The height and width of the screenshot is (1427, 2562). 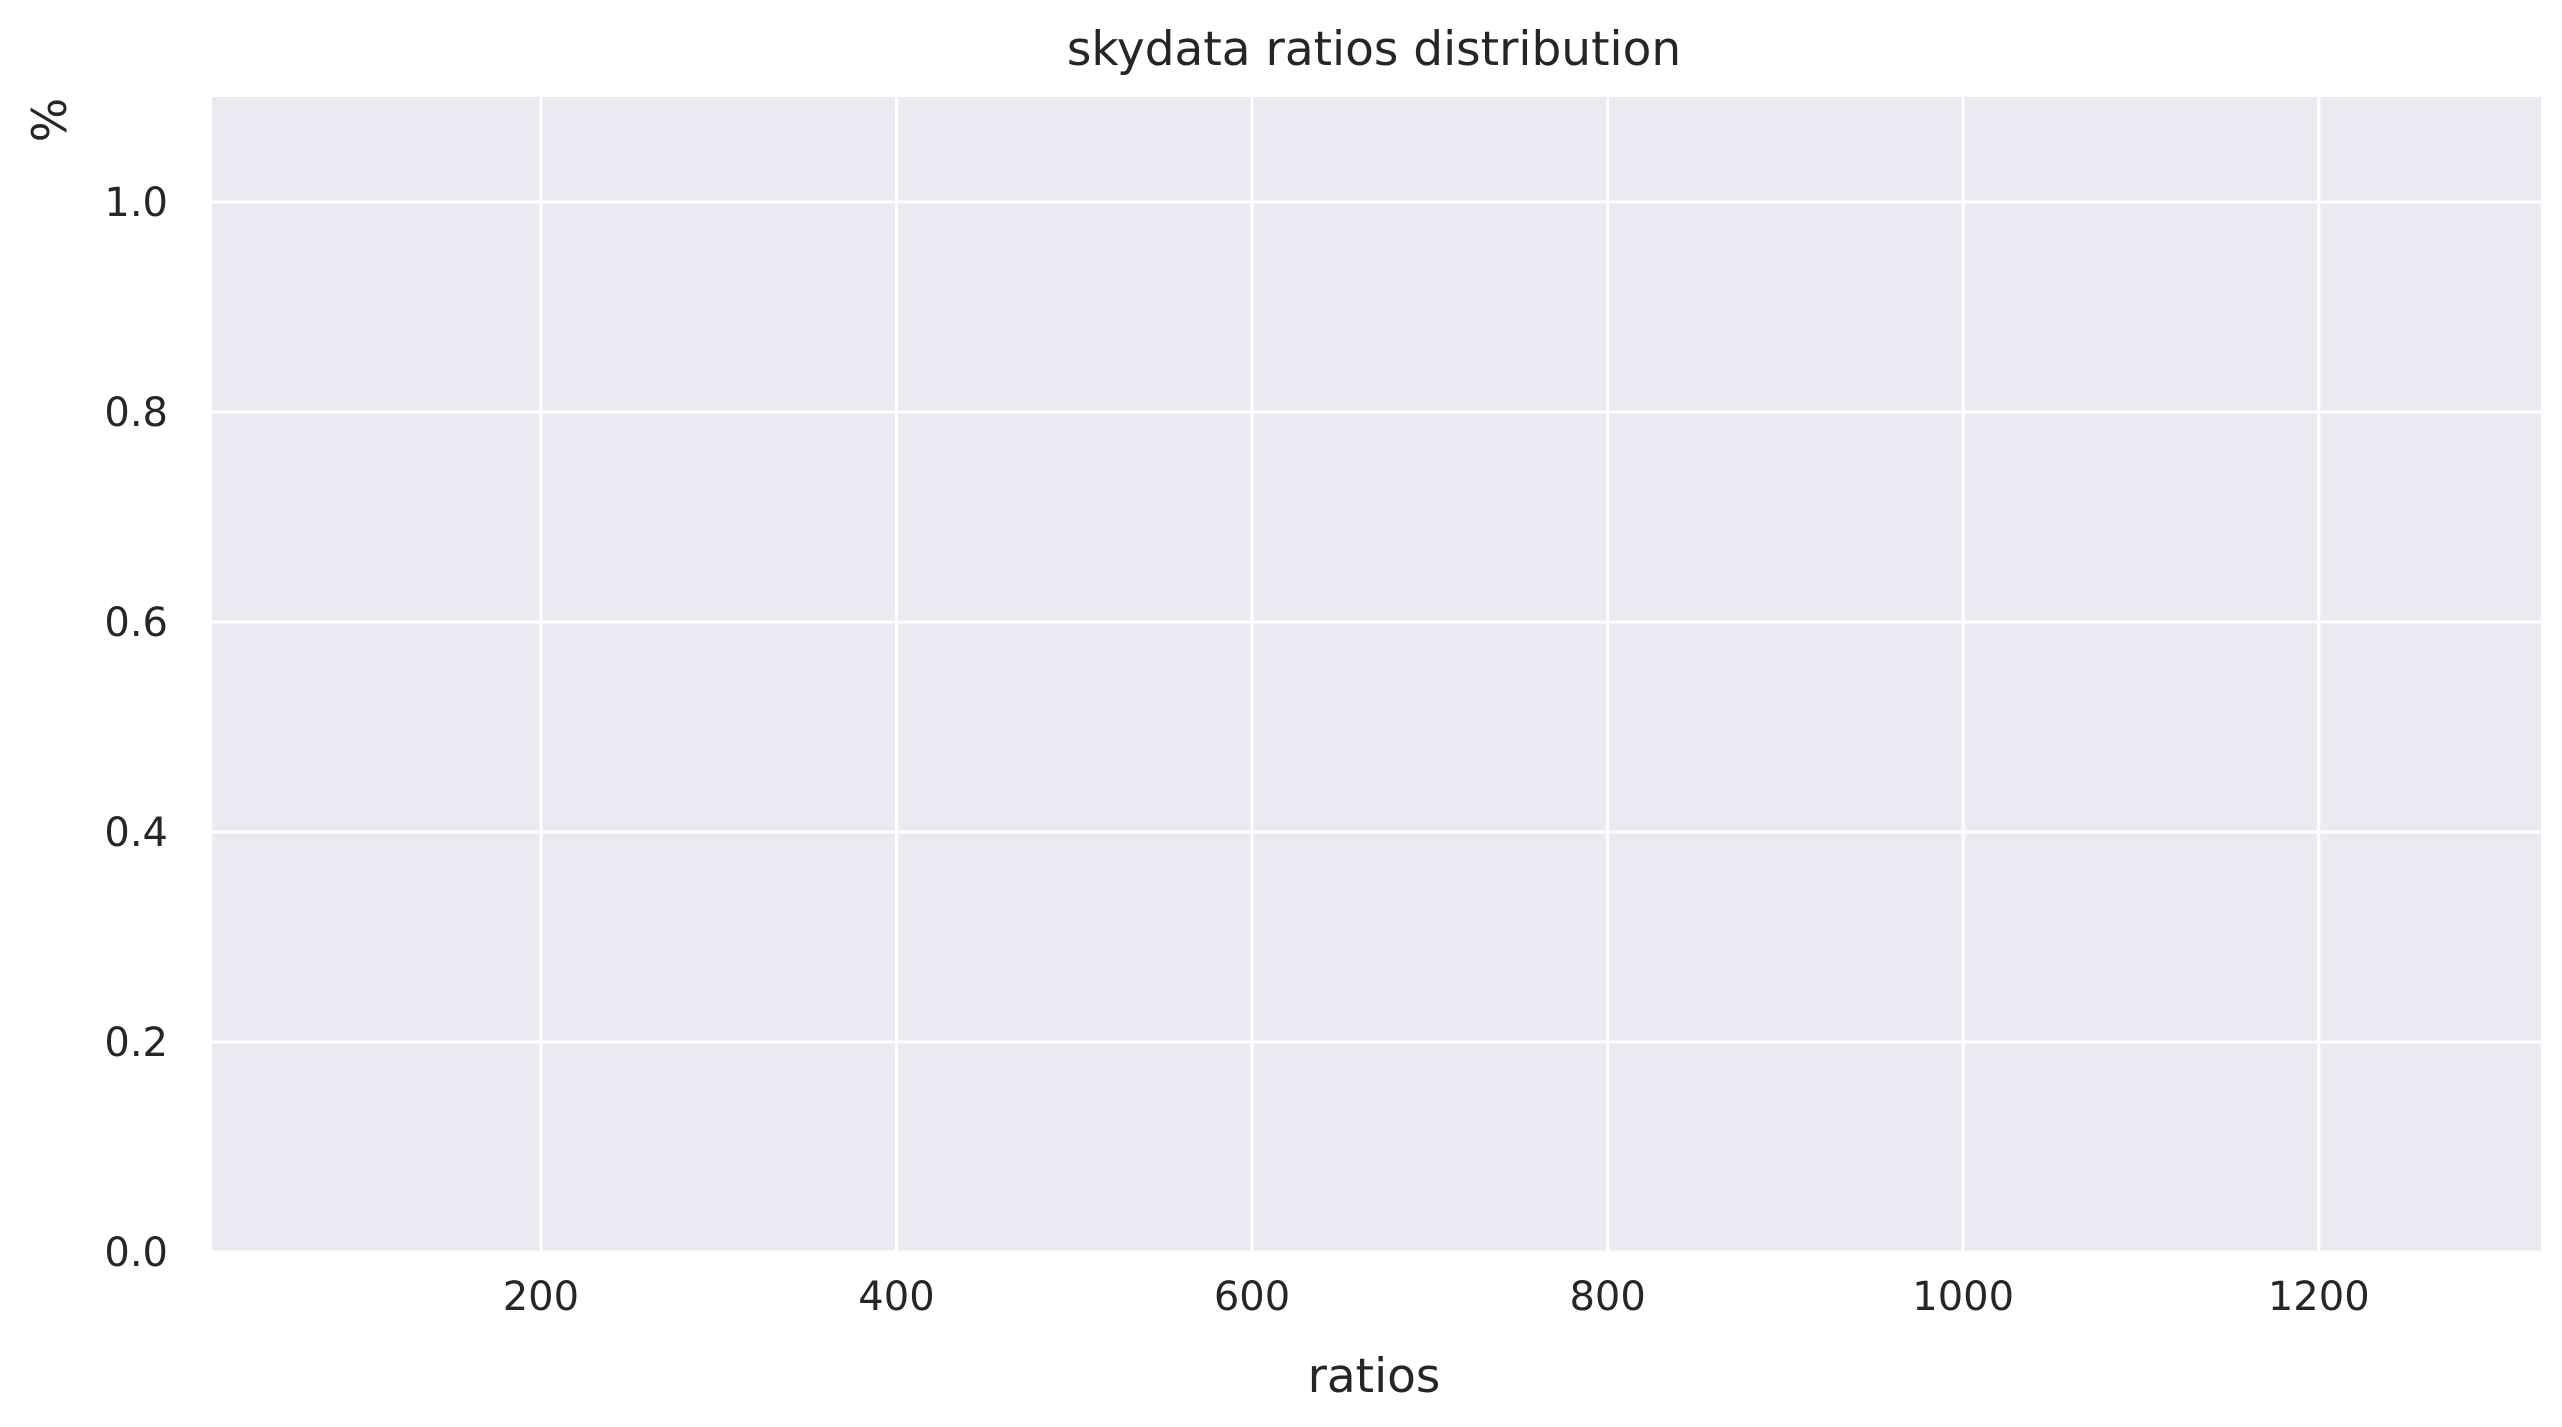 What do you see at coordinates (136, 728) in the screenshot?
I see `y-tick-labels: 0.0 0.2 0.4 0.6 0.8 1.0` at bounding box center [136, 728].